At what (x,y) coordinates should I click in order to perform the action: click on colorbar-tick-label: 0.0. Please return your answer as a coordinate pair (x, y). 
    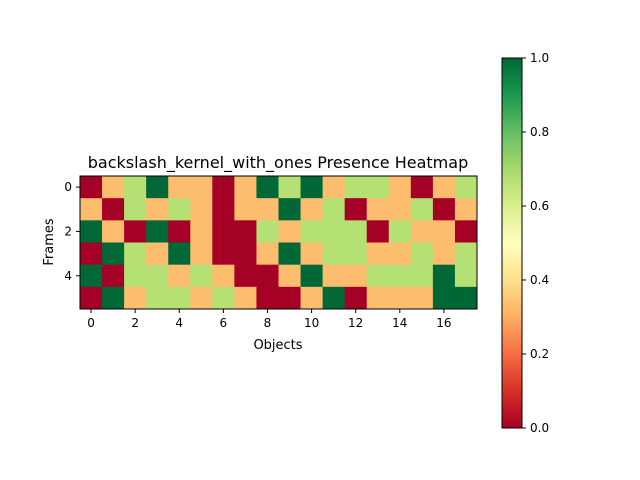
    Looking at the image, I should click on (539, 428).